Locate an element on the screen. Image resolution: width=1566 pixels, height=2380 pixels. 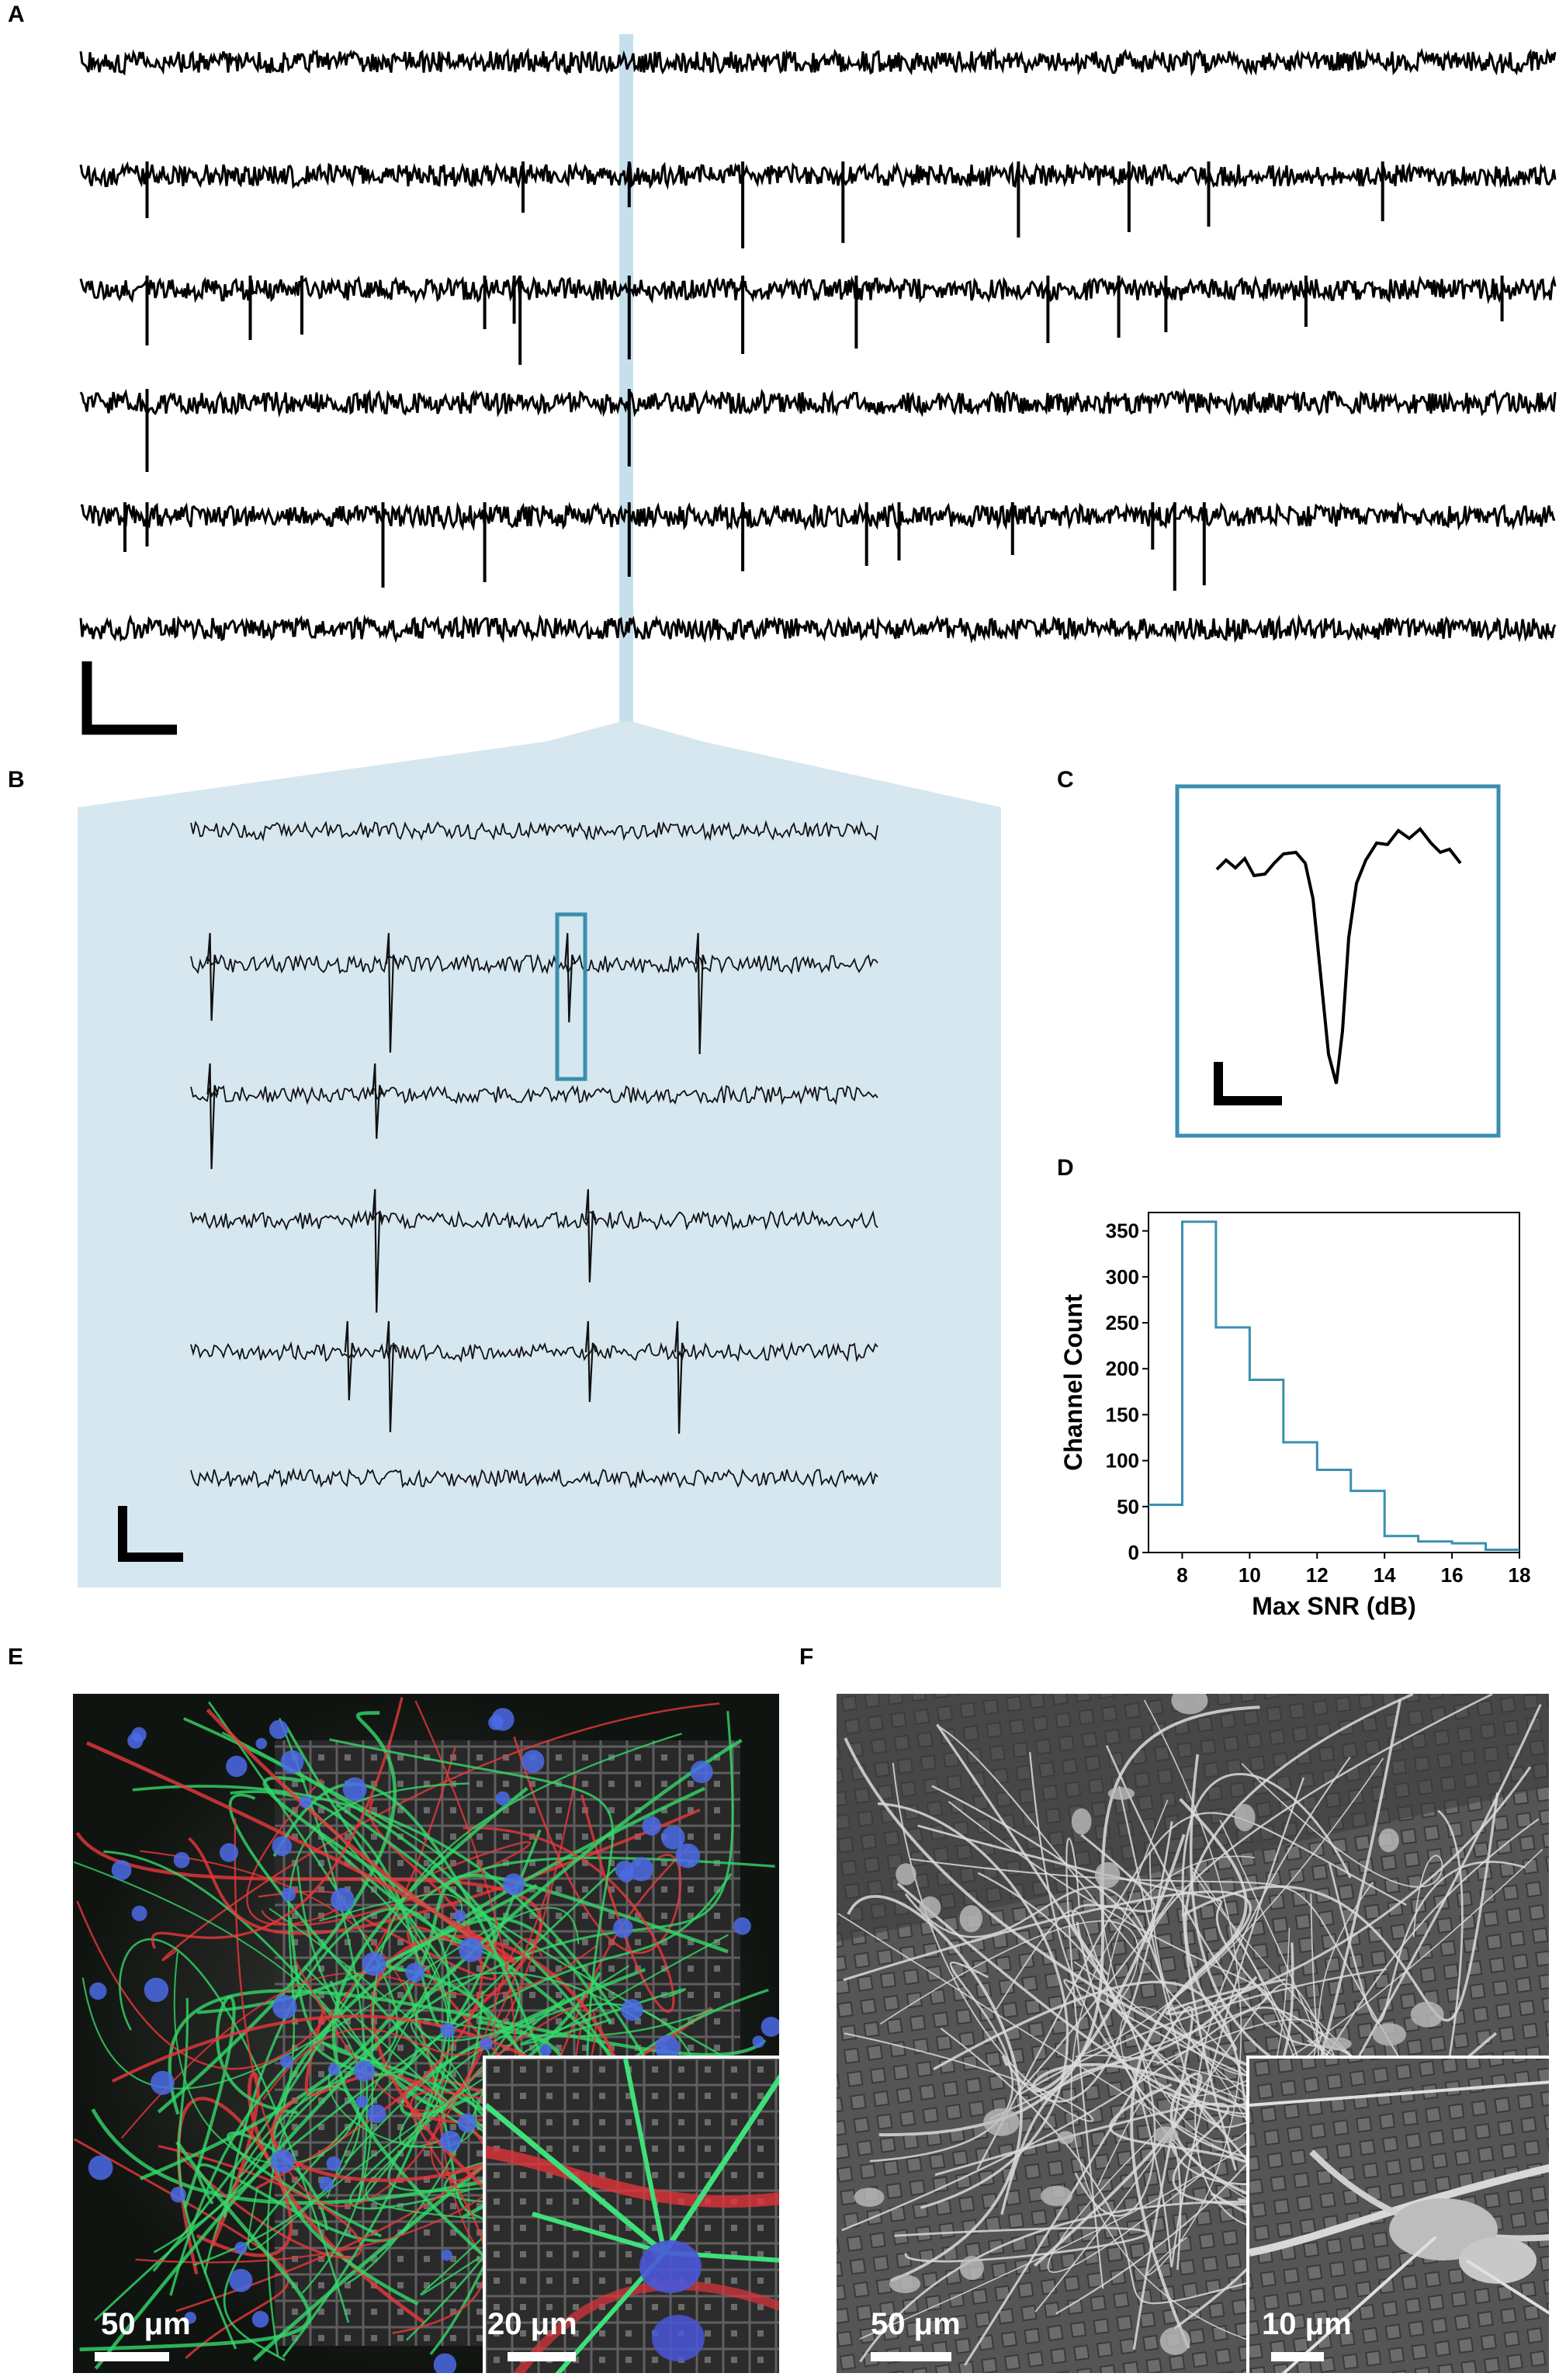
y-tick-label: 350 is located at coordinates (1122, 1231).